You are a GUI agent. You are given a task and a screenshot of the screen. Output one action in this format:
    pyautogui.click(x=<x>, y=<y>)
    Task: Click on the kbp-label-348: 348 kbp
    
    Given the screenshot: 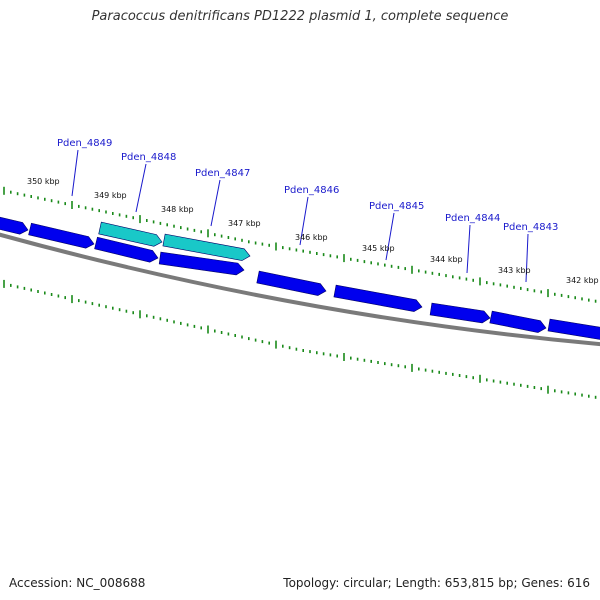 What is the action you would take?
    pyautogui.click(x=177, y=209)
    